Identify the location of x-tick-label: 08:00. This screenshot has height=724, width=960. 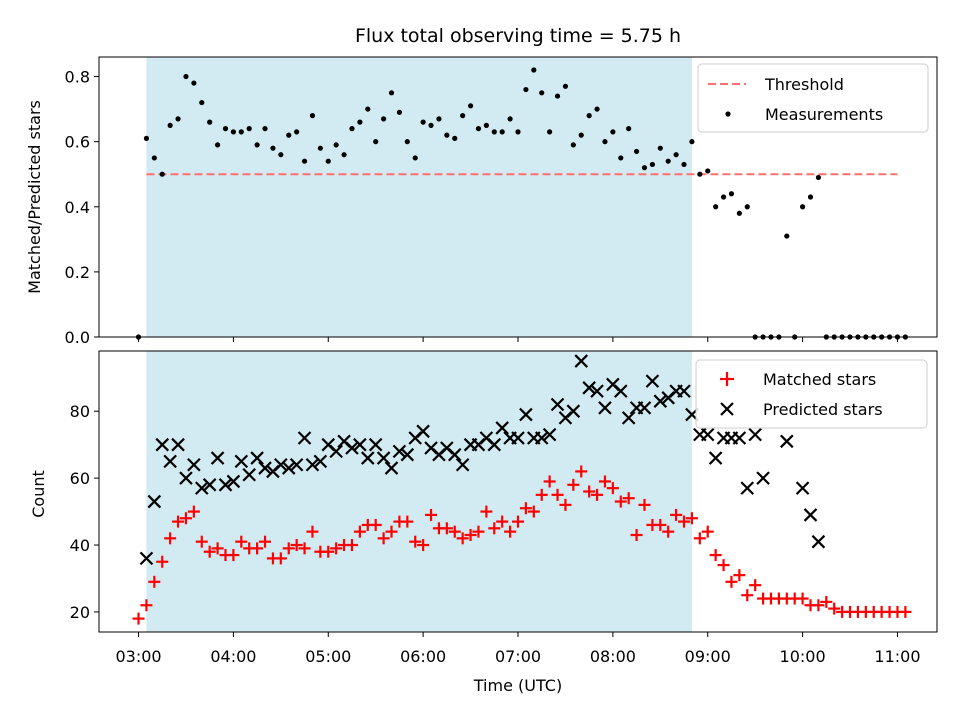
(613, 656).